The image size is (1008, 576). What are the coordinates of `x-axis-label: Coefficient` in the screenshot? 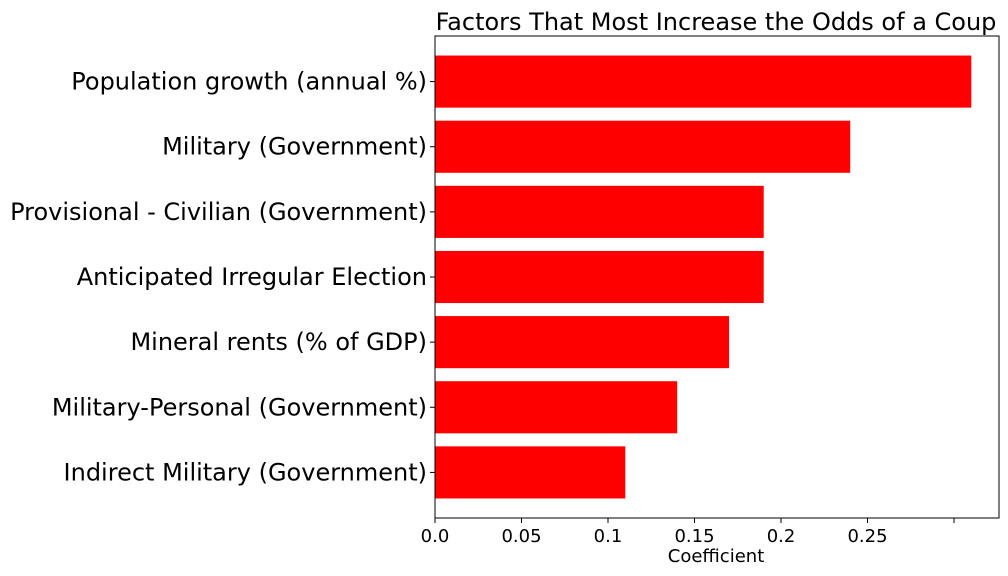 It's located at (716, 556).